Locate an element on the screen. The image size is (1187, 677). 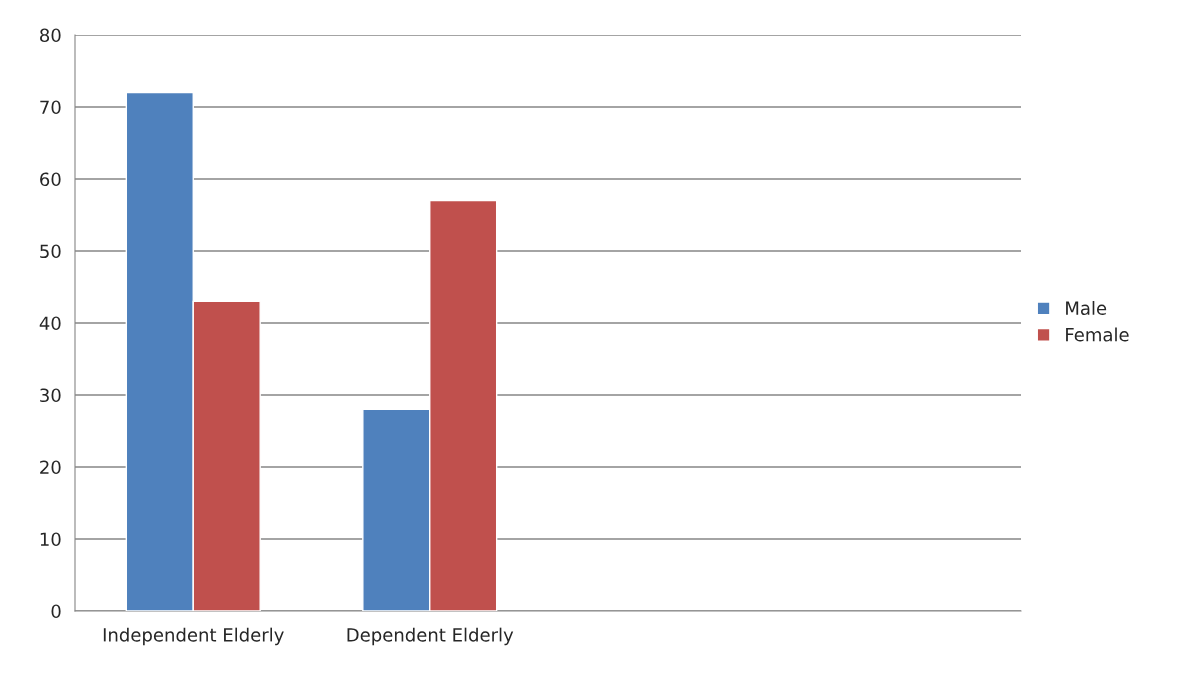
y-tick-label: 30 is located at coordinates (50, 395).